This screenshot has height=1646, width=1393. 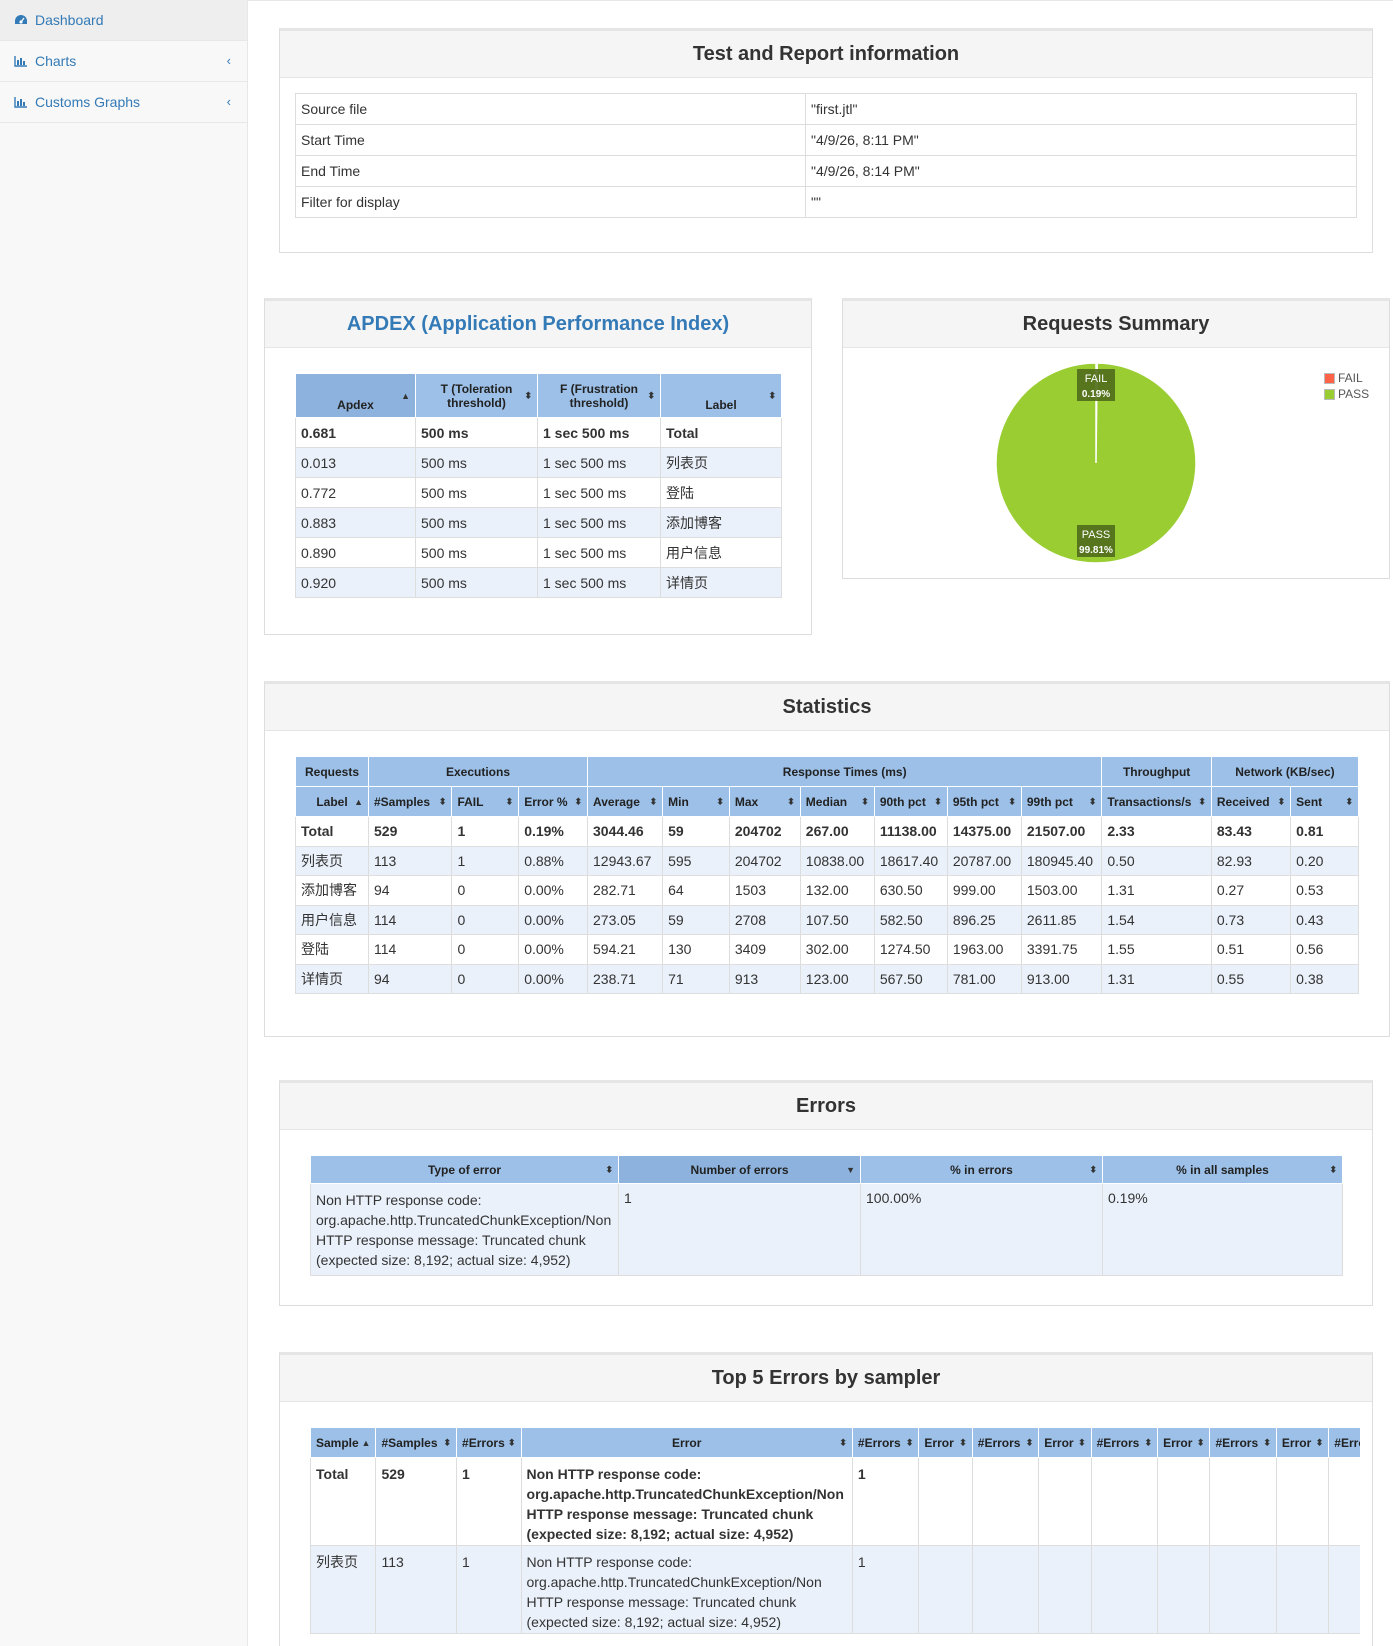 What do you see at coordinates (332, 801) in the screenshot?
I see `stats-header: Label ▲` at bounding box center [332, 801].